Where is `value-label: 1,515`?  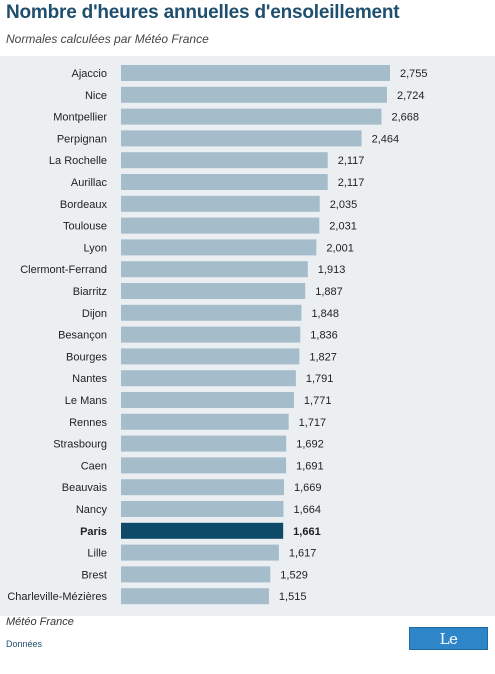
value-label: 1,515 is located at coordinates (293, 597).